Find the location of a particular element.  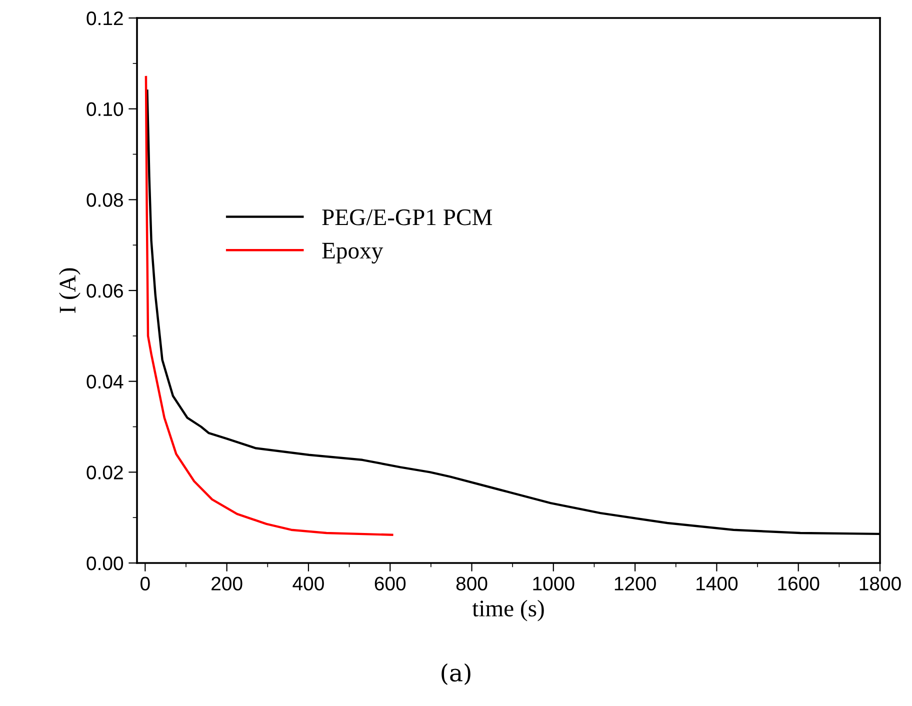

x-tick-label: 200 is located at coordinates (227, 583).